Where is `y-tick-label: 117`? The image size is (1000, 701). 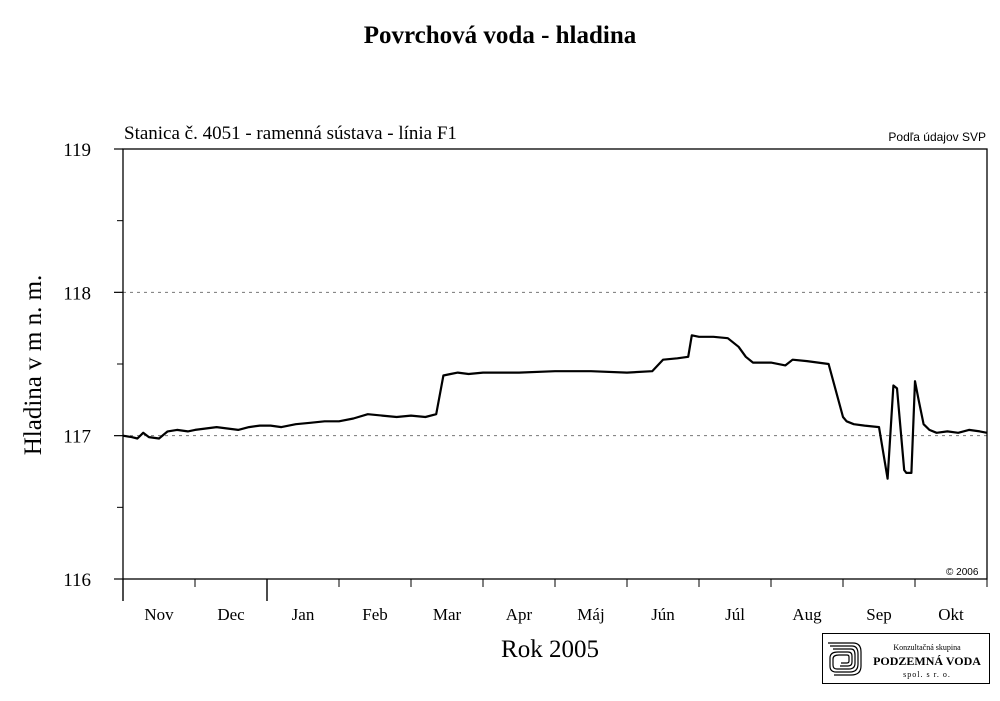
y-tick-label: 117 is located at coordinates (77, 437).